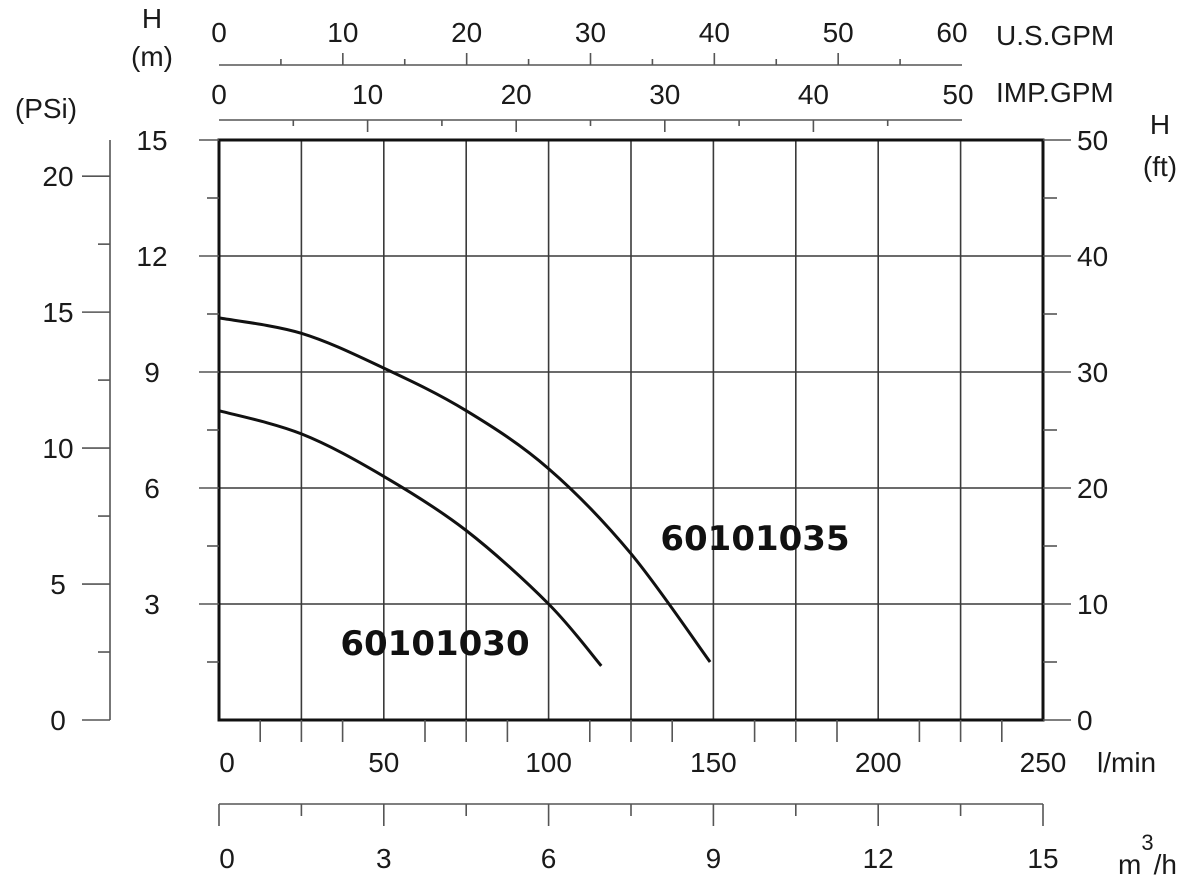 The height and width of the screenshot is (886, 1200). What do you see at coordinates (383, 762) in the screenshot?
I see `x-lmin-tick-label: 50` at bounding box center [383, 762].